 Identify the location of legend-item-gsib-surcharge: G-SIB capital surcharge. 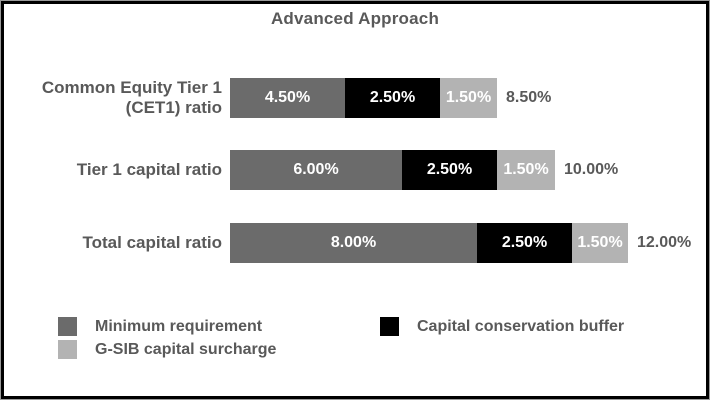
(167, 349).